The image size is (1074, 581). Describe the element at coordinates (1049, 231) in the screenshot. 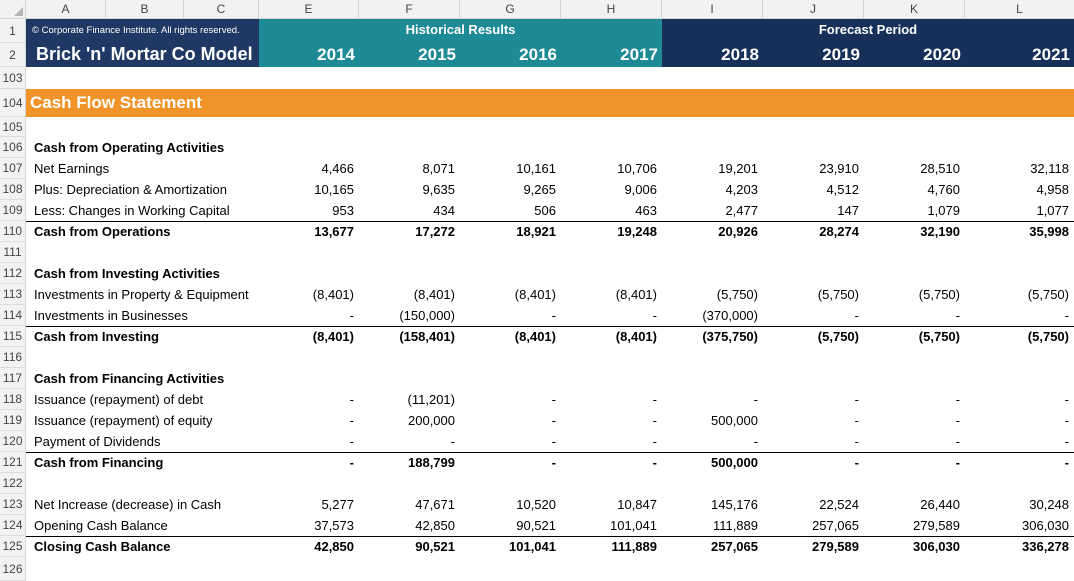

I see `value-cell: 35,998` at that location.